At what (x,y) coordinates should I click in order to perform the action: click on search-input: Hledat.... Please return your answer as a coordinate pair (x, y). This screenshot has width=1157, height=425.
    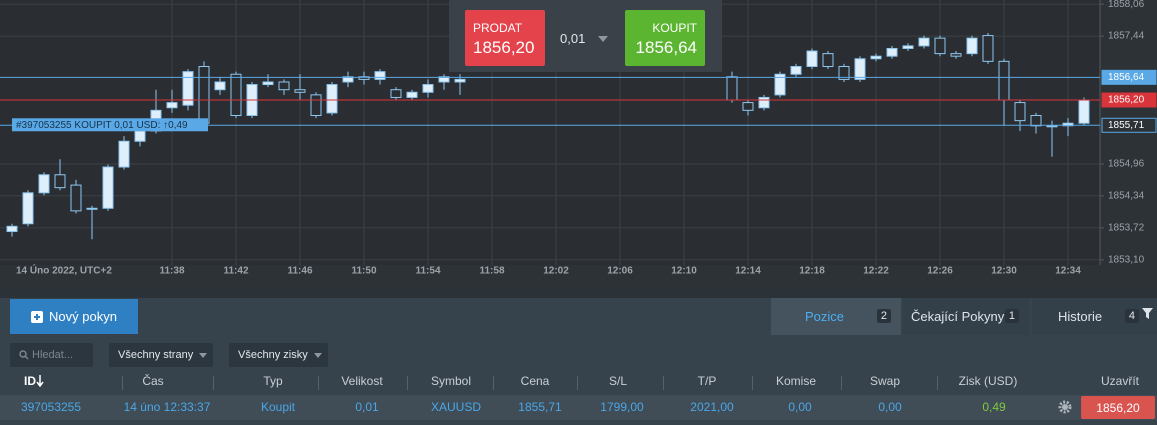
    Looking at the image, I should click on (51, 355).